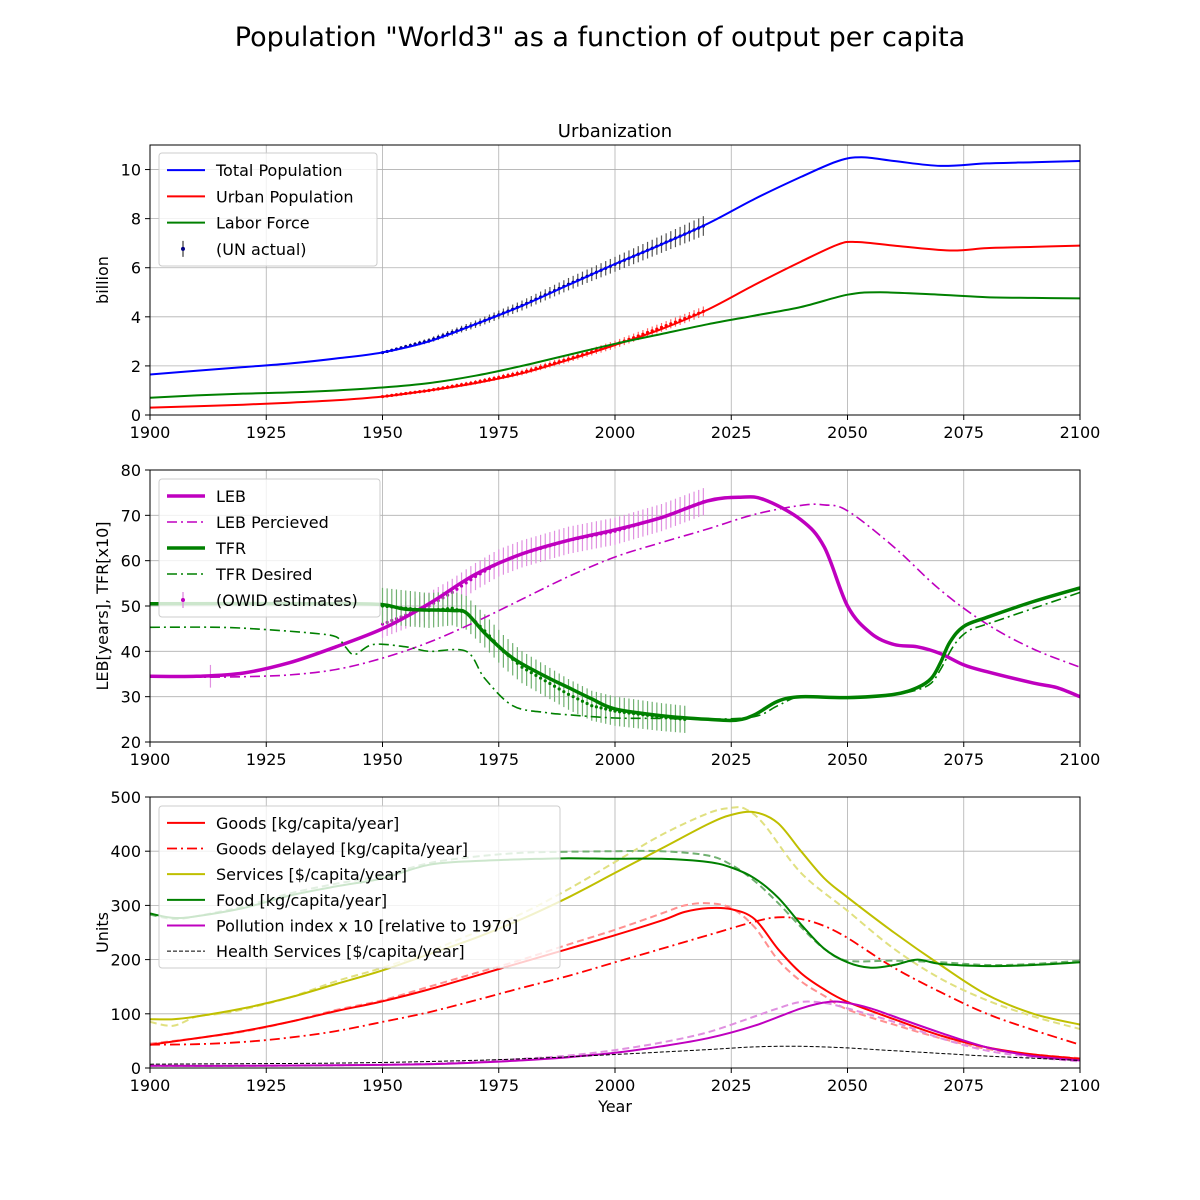  I want to click on legend-label: LEB, so click(231, 496).